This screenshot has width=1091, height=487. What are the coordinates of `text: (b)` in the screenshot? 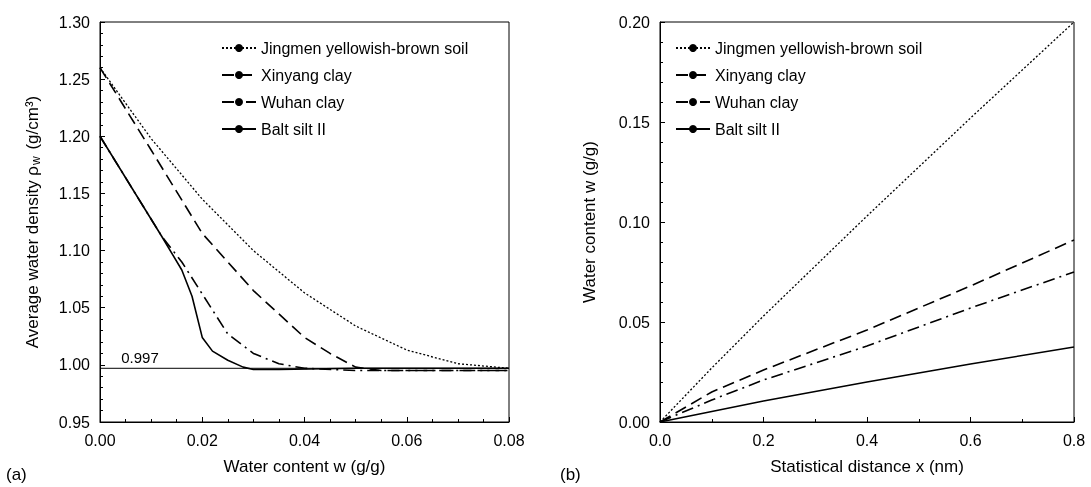 It's located at (570, 474).